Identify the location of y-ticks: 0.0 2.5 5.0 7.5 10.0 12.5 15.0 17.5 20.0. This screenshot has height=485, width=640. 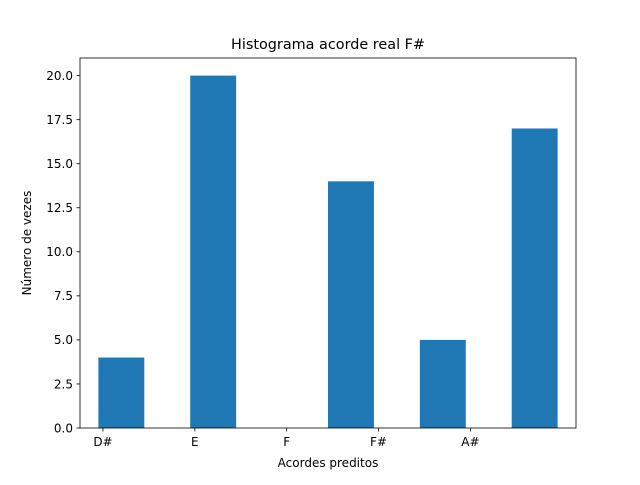
(63, 252).